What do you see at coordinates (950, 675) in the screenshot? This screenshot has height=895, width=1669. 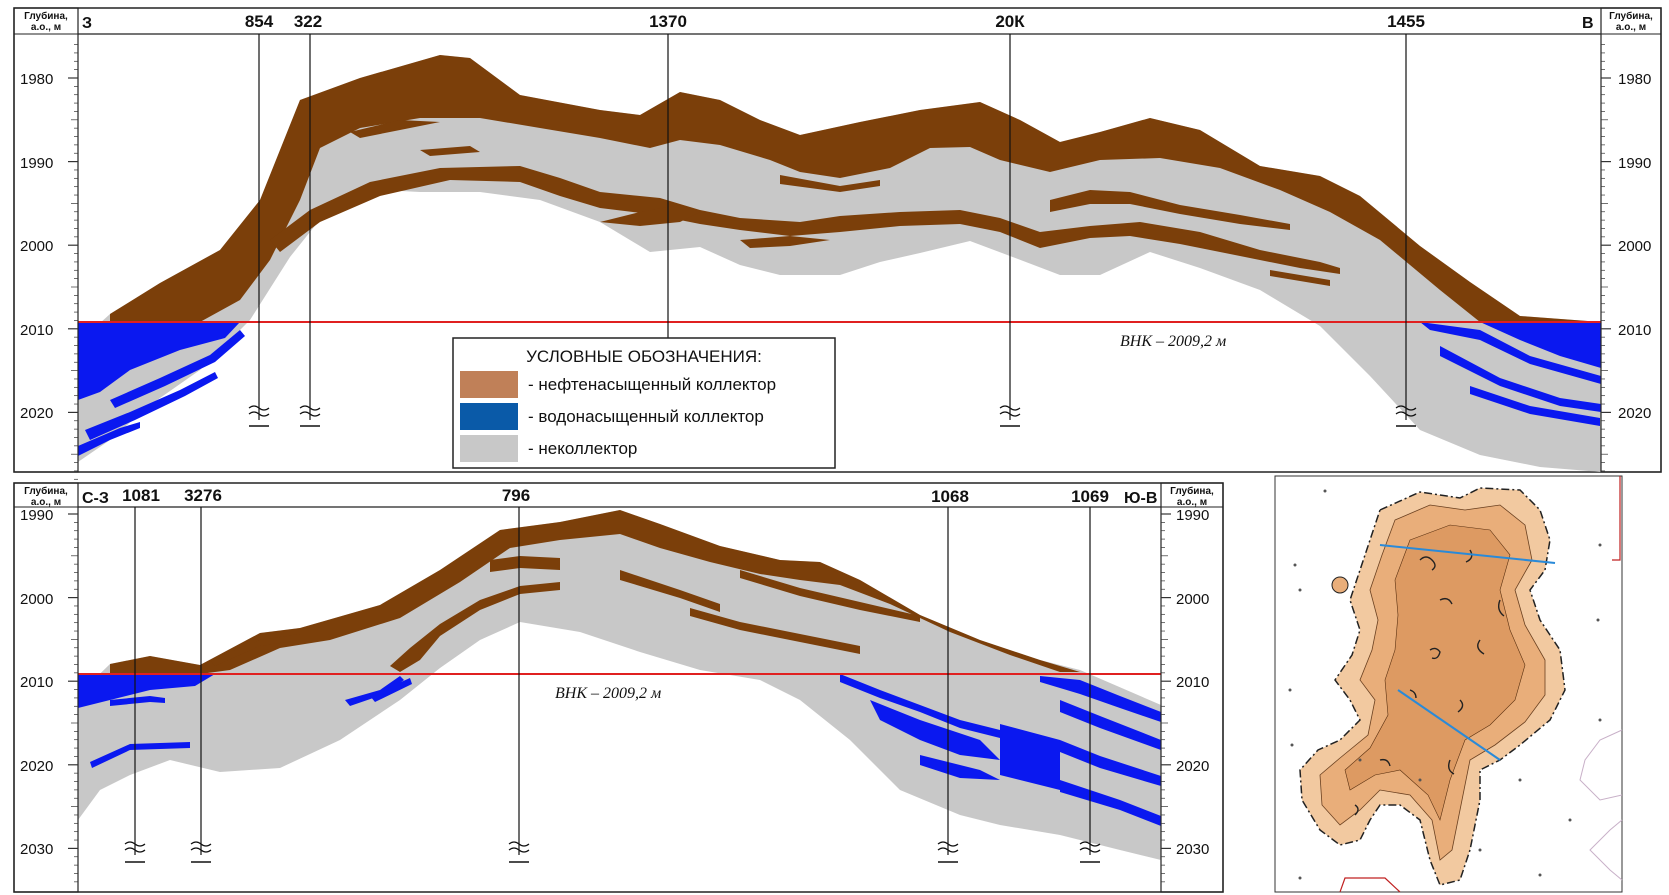 I see `bottom-well-1068: 1068` at bounding box center [950, 675].